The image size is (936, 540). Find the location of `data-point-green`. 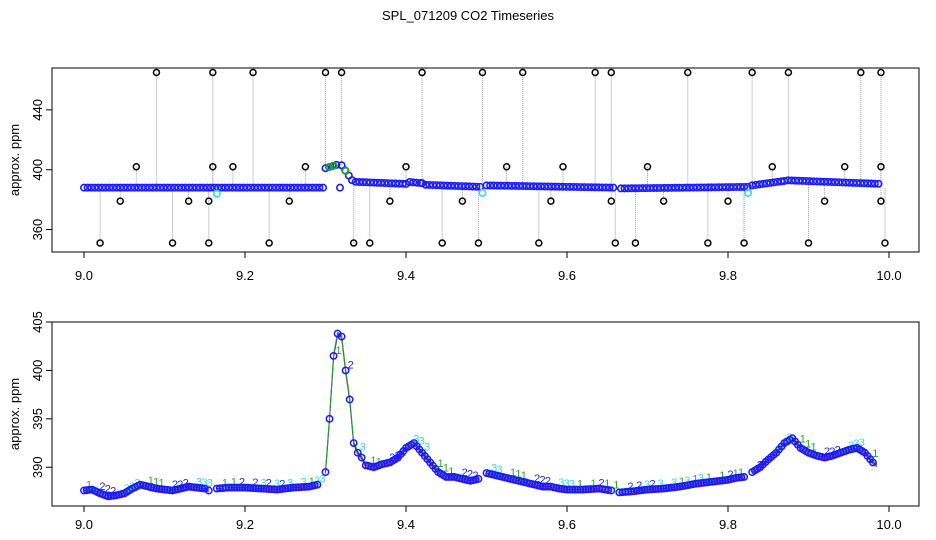

data-point-green is located at coordinates (333, 165).